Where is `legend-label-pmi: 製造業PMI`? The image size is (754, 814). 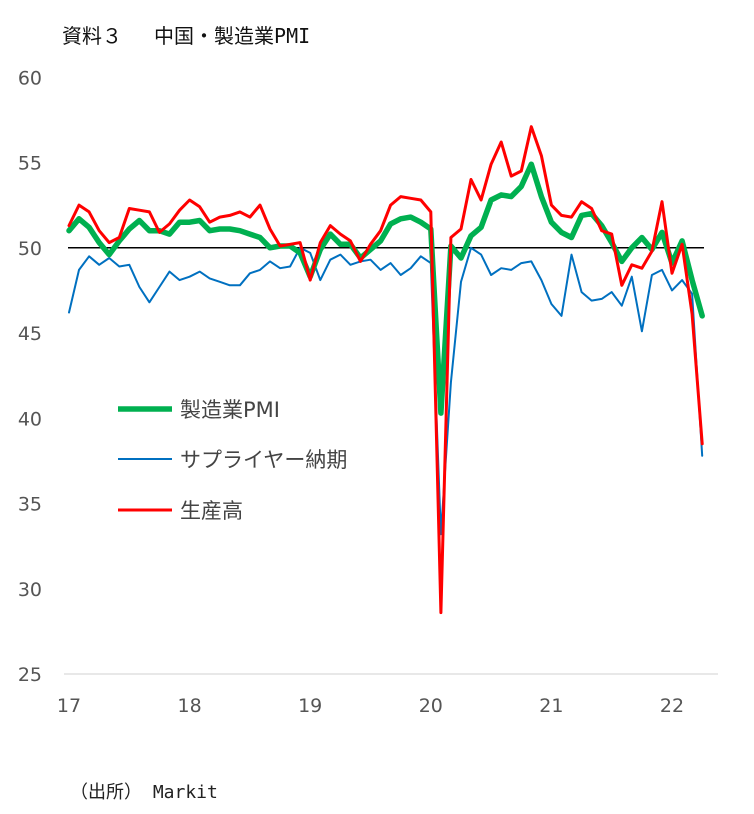 legend-label-pmi: 製造業PMI is located at coordinates (230, 410).